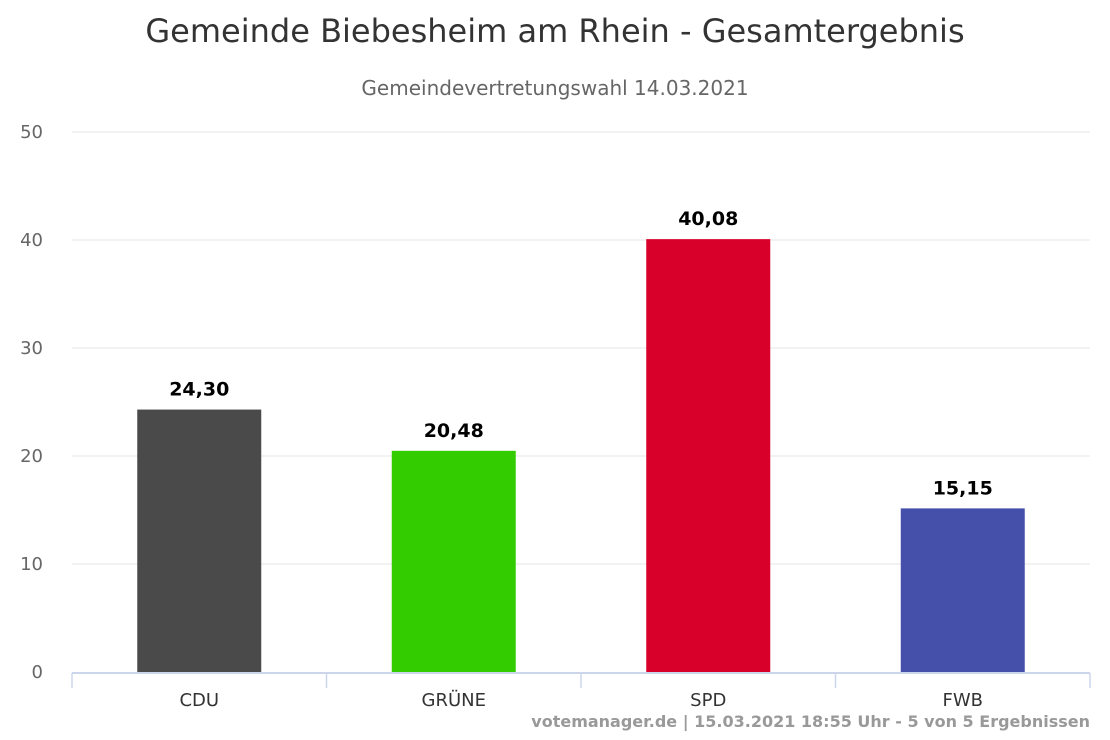  What do you see at coordinates (581, 691) in the screenshot?
I see `x-axis: CDU GRÜNE SPD FWB` at bounding box center [581, 691].